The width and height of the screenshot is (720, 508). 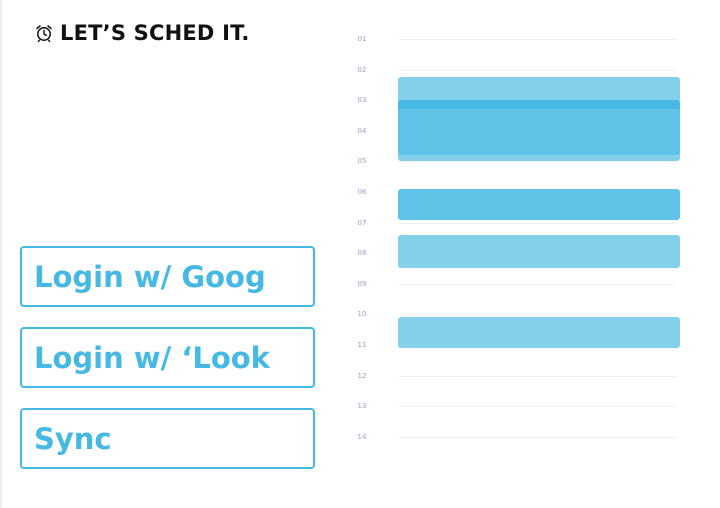 I want to click on hour-label: 10, so click(x=362, y=314).